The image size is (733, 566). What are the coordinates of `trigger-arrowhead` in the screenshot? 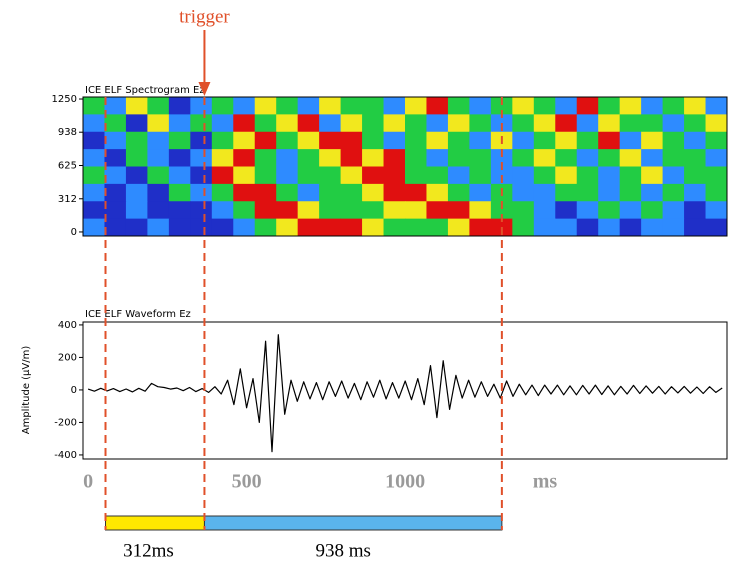 It's located at (204, 89).